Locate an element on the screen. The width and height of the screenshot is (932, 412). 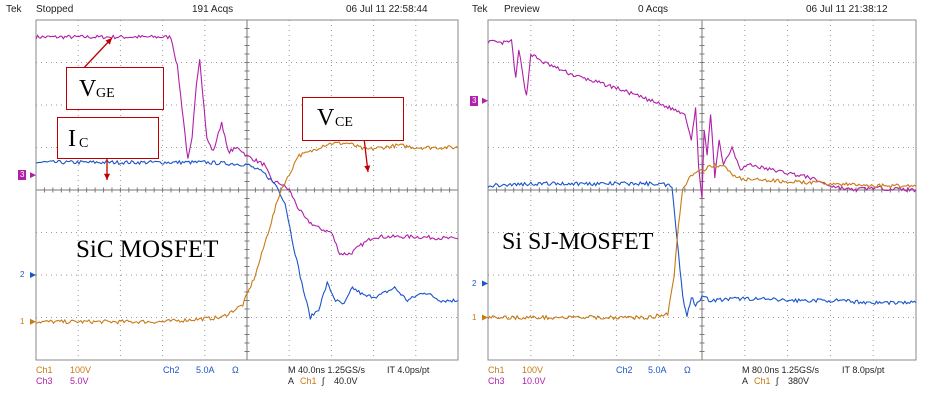
vce-label-box: V CE is located at coordinates (353, 119).